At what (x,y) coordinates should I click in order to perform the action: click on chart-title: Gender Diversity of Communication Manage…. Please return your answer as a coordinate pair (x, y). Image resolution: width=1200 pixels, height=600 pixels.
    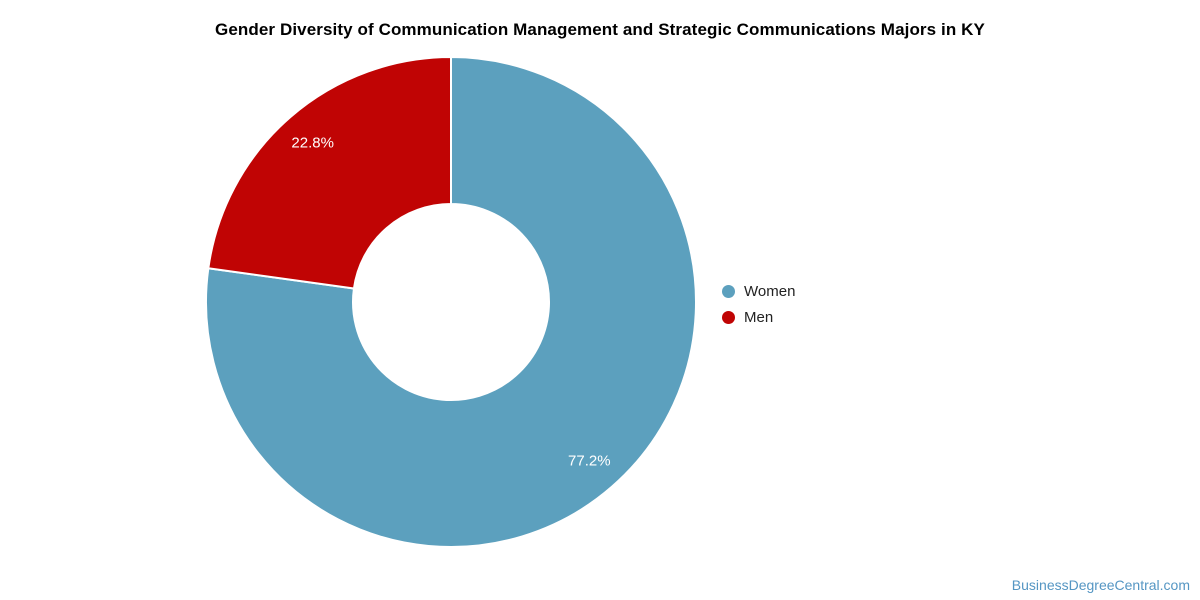
    Looking at the image, I should click on (600, 29).